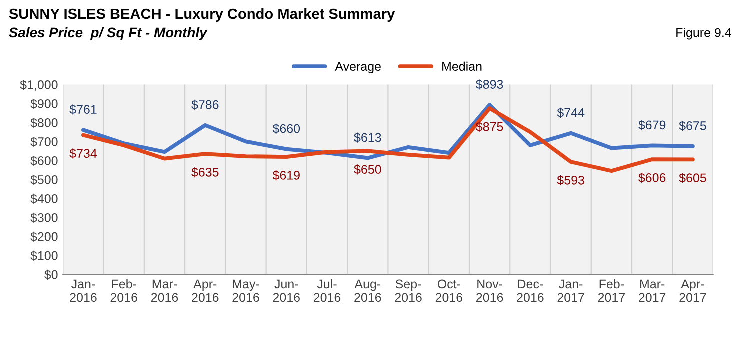  I want to click on data-label: $679, so click(652, 125).